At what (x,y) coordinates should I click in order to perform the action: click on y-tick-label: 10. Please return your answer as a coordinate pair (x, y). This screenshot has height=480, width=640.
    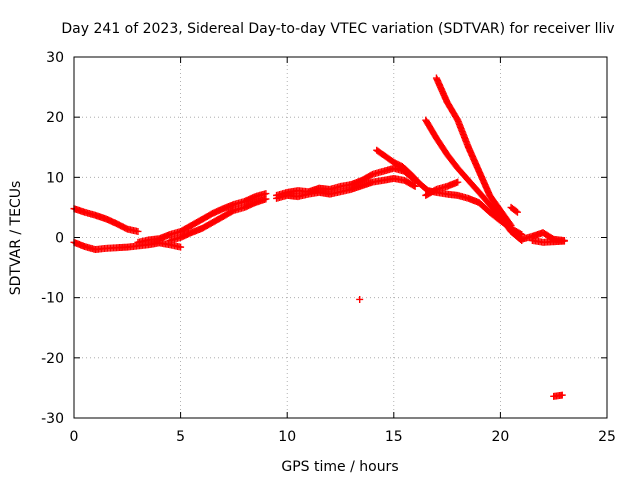
    Looking at the image, I should click on (55, 178).